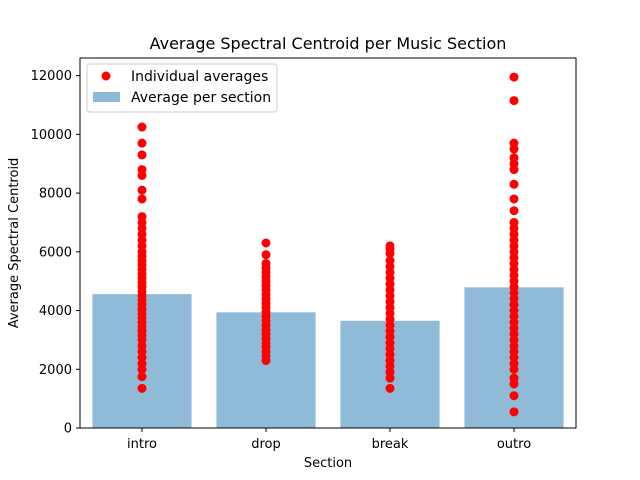 The image size is (640, 480). I want to click on y-tick-label: 12000, so click(51, 76).